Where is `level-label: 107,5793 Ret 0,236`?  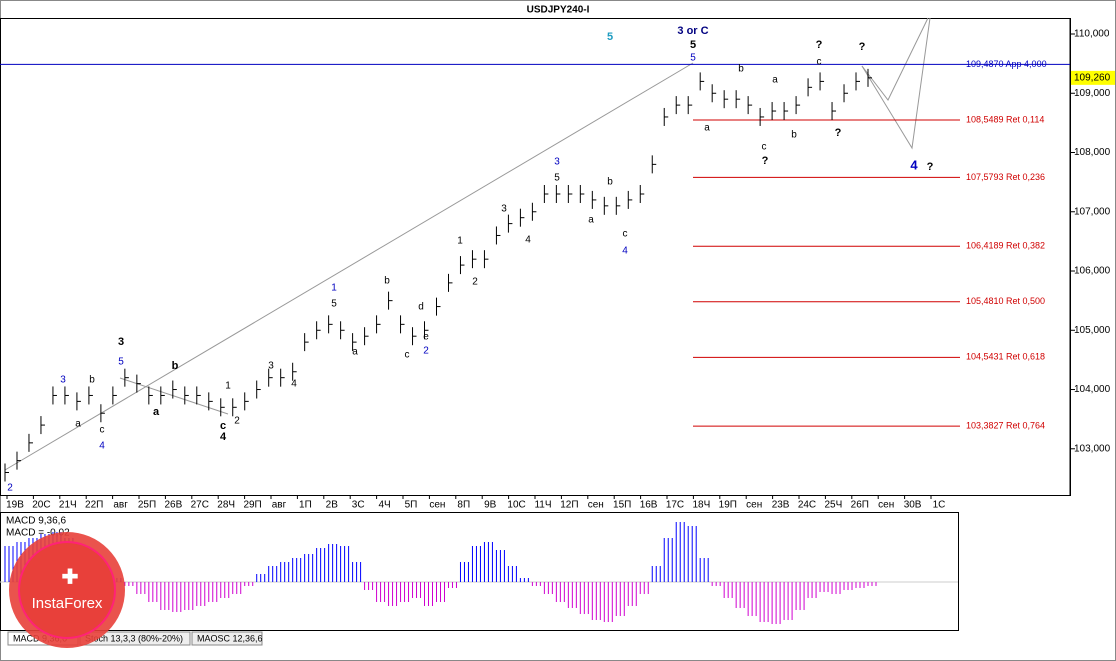 level-label: 107,5793 Ret 0,236 is located at coordinates (1005, 177).